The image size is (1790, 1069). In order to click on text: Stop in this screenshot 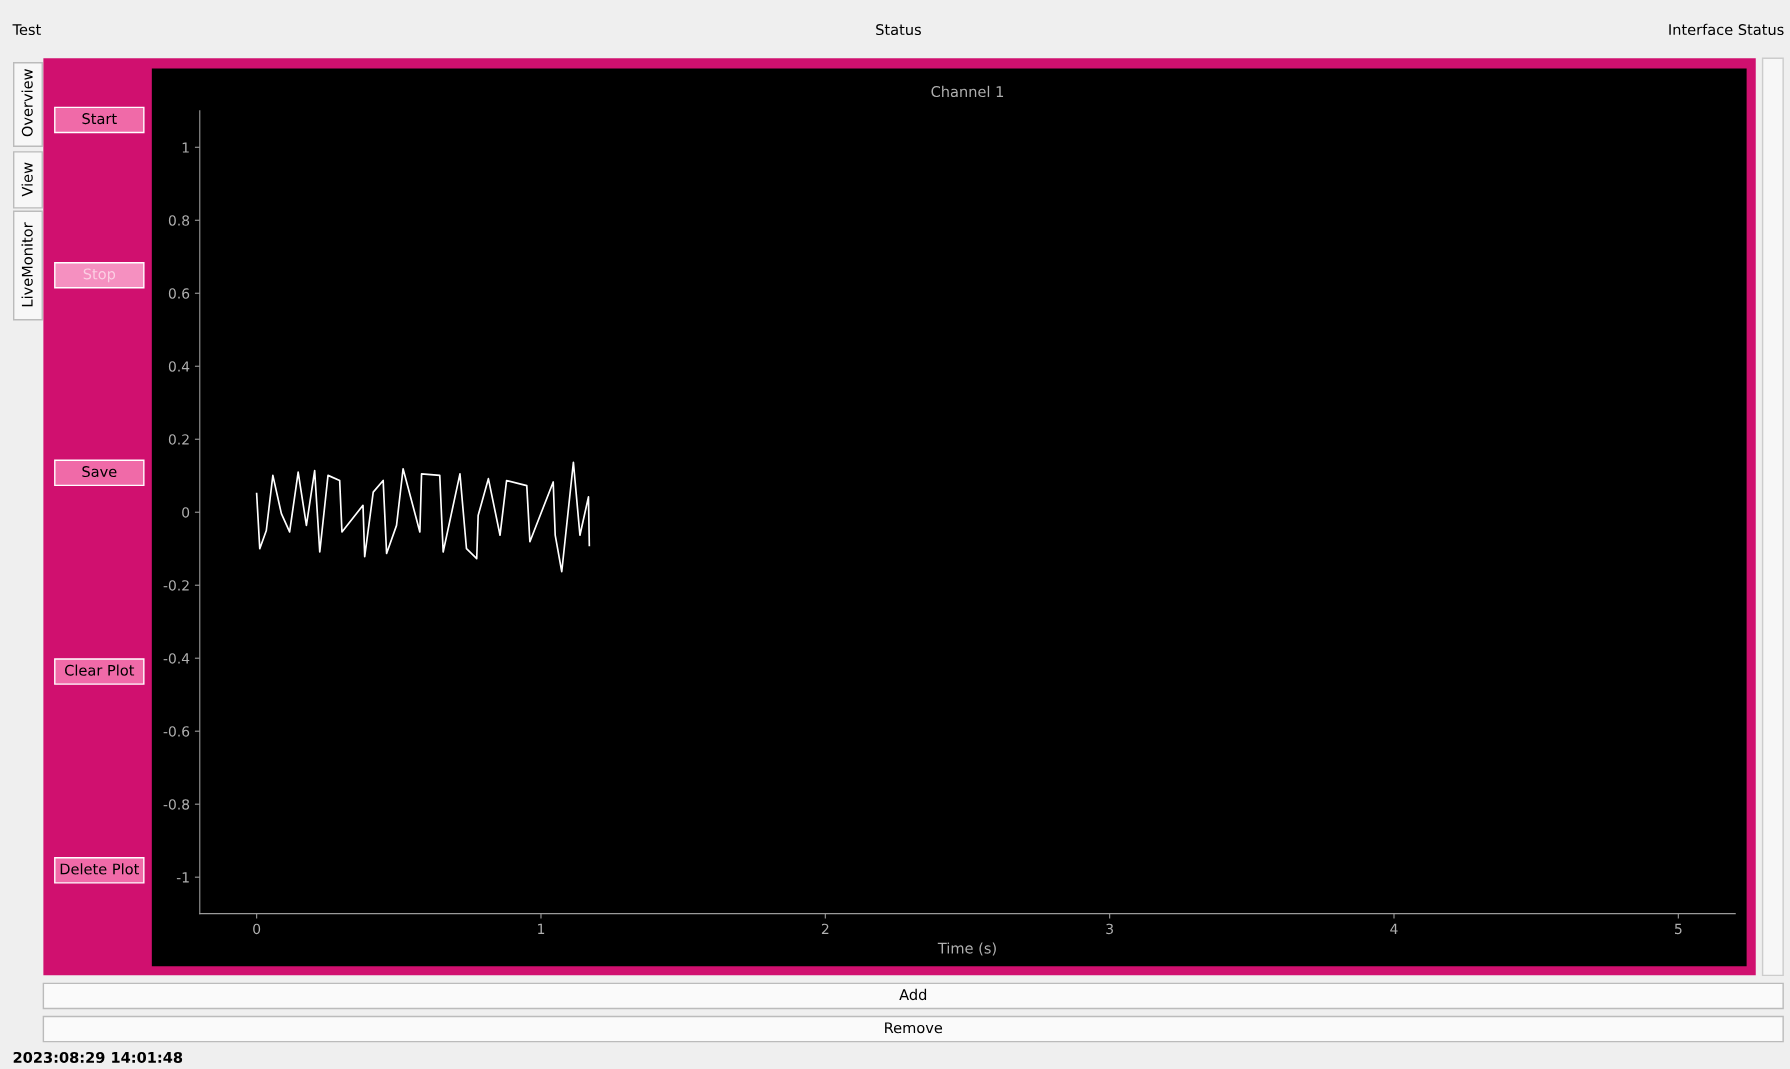, I will do `click(99, 275)`.